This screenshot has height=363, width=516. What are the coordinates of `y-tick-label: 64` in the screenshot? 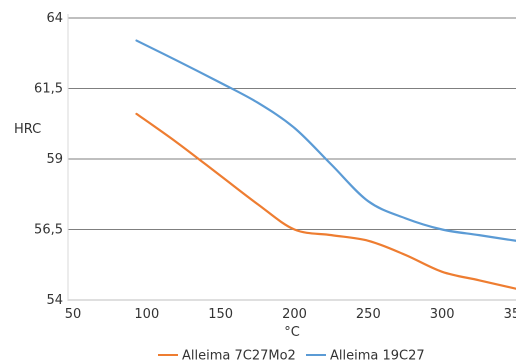 It's located at (54, 18).